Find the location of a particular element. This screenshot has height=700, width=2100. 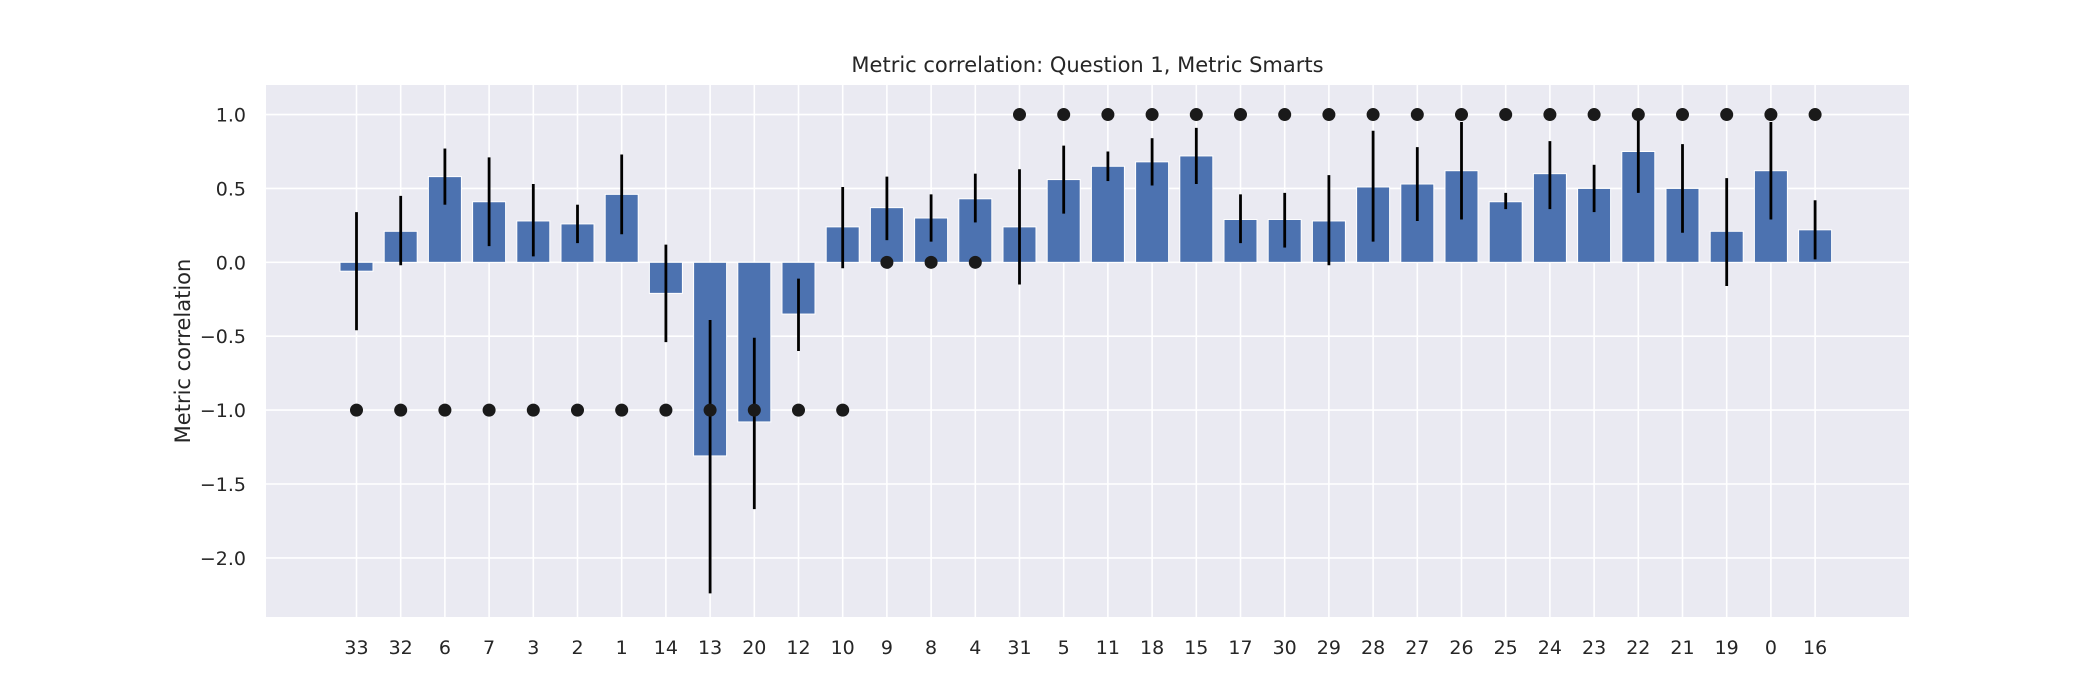

x-tick-label: 12 is located at coordinates (798, 648).